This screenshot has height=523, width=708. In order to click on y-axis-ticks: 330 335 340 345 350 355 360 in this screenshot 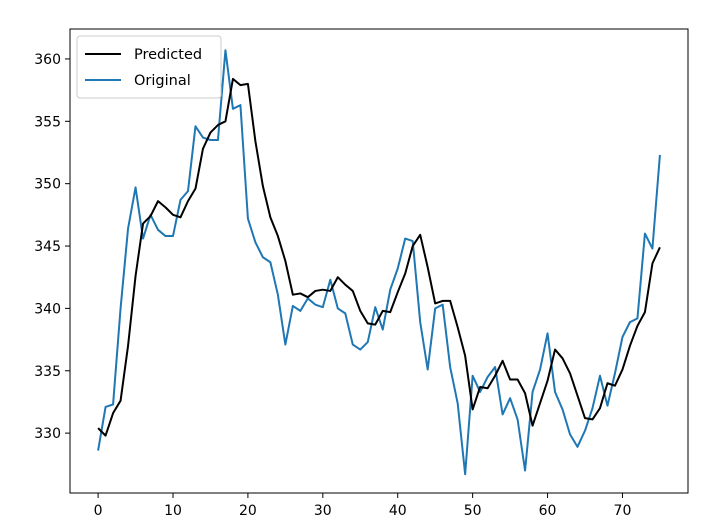, I will do `click(52, 247)`.